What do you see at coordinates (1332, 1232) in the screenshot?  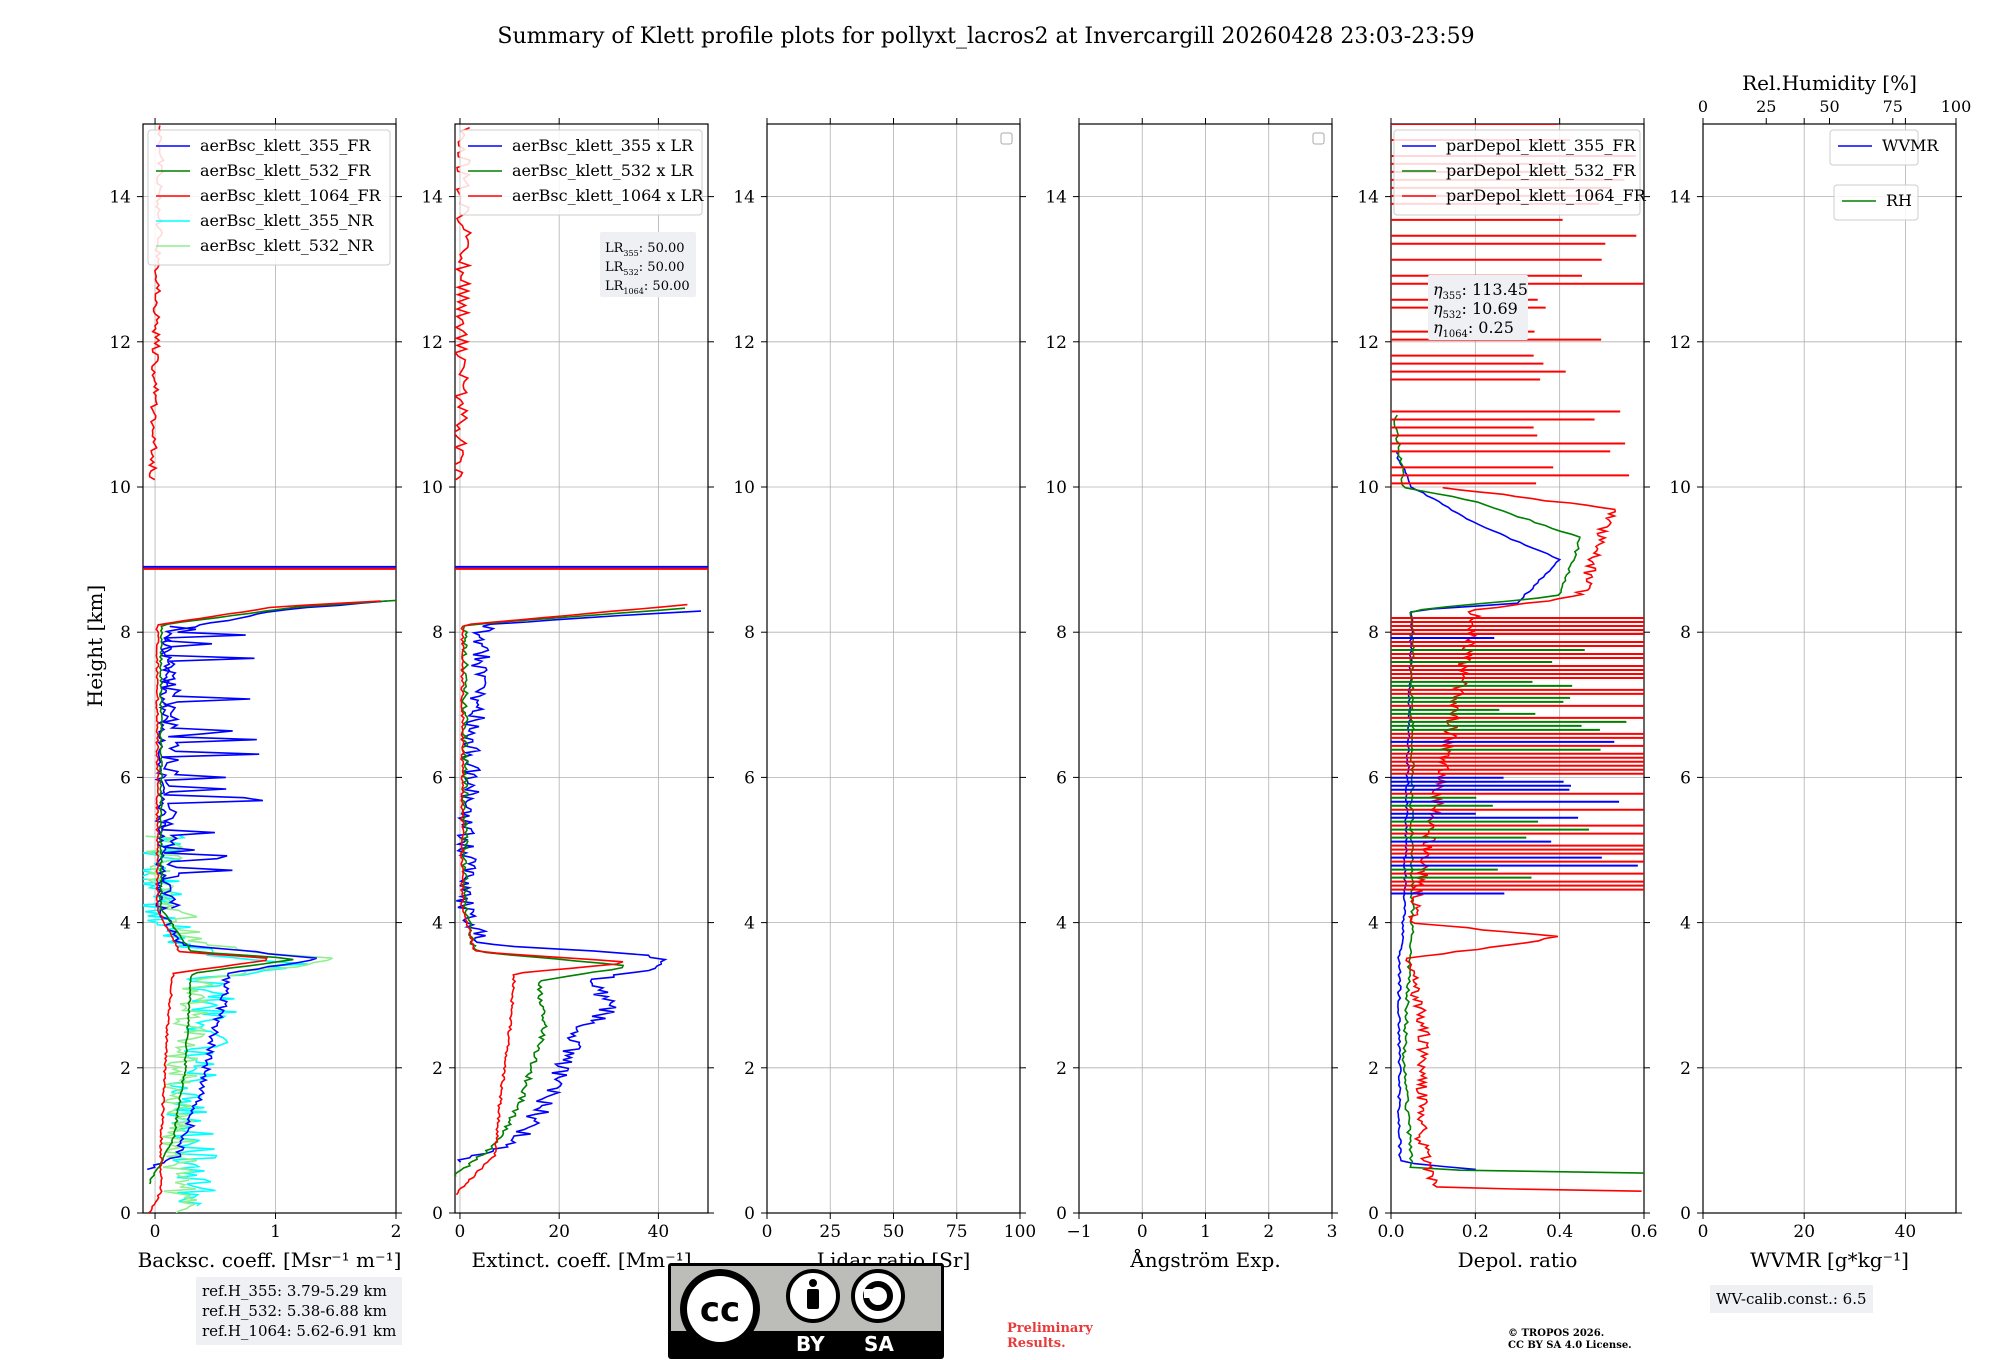 I see `x-tick-label: 3` at bounding box center [1332, 1232].